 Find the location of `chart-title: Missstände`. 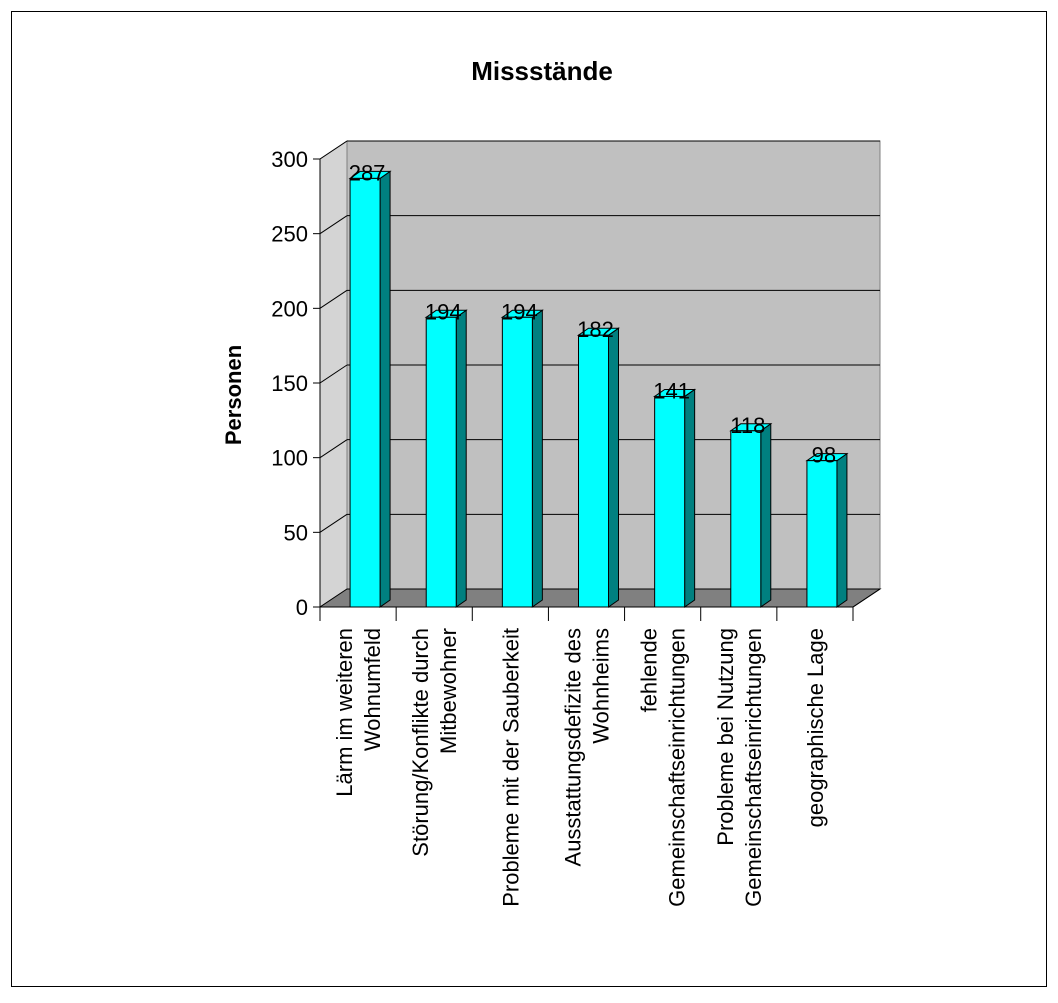

chart-title: Missstände is located at coordinates (542, 71).